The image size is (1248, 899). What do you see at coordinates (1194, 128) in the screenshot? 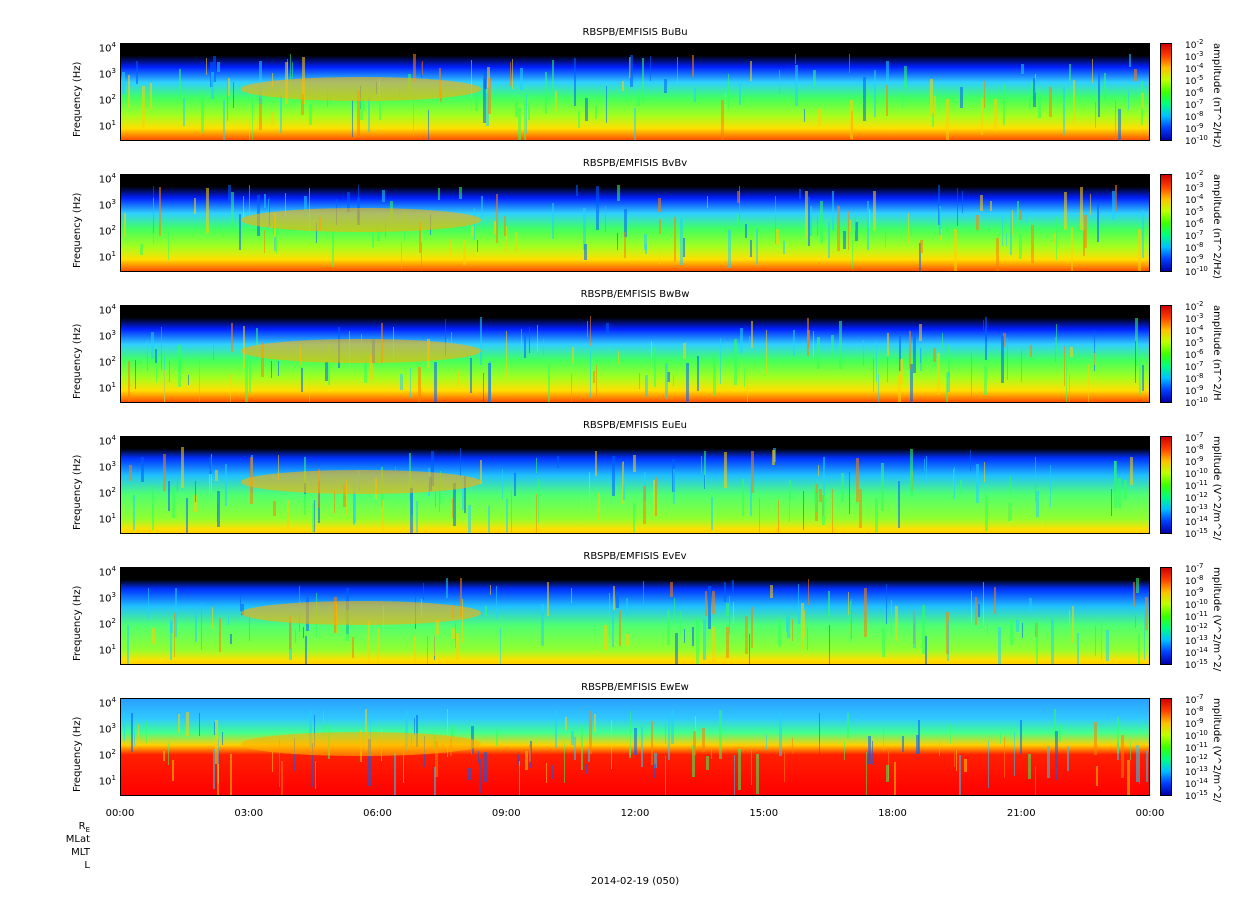
I see `colorbar-tick-label: 10⁻⁹` at bounding box center [1194, 128].